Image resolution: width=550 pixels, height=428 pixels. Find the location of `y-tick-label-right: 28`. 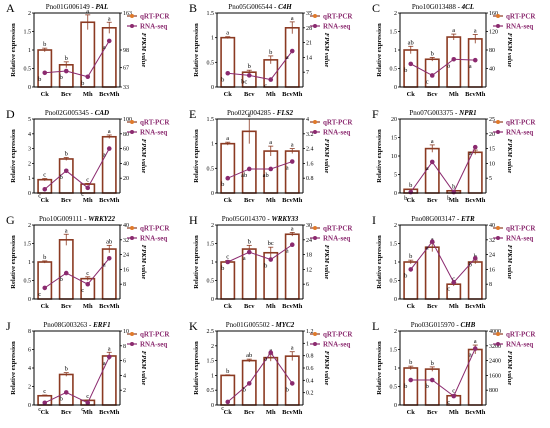

y-tick-label-right: 28 is located at coordinates (309, 29).